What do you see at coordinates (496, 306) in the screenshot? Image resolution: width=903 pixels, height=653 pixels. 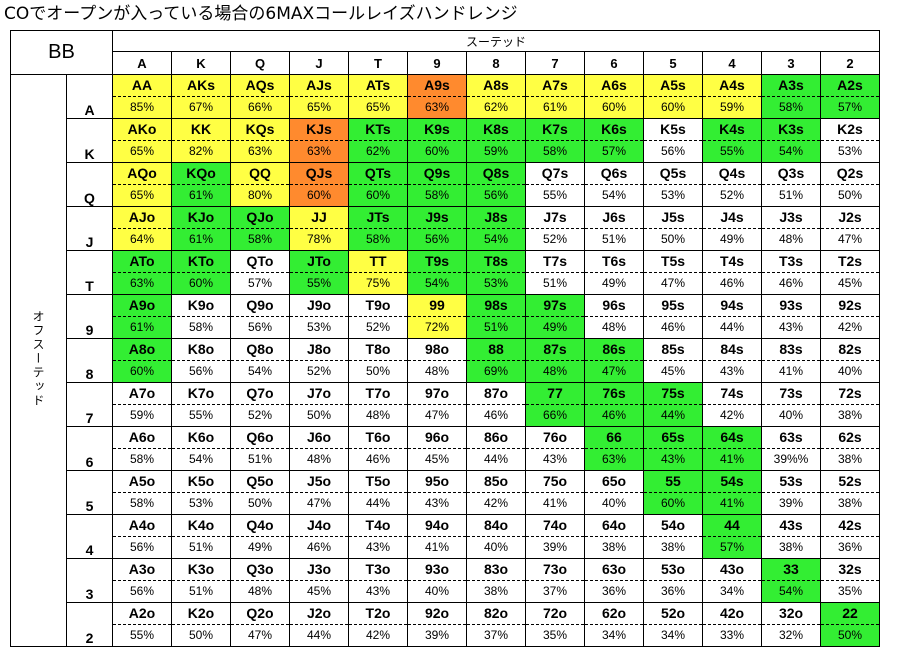 I see `hand-label: 98s` at bounding box center [496, 306].